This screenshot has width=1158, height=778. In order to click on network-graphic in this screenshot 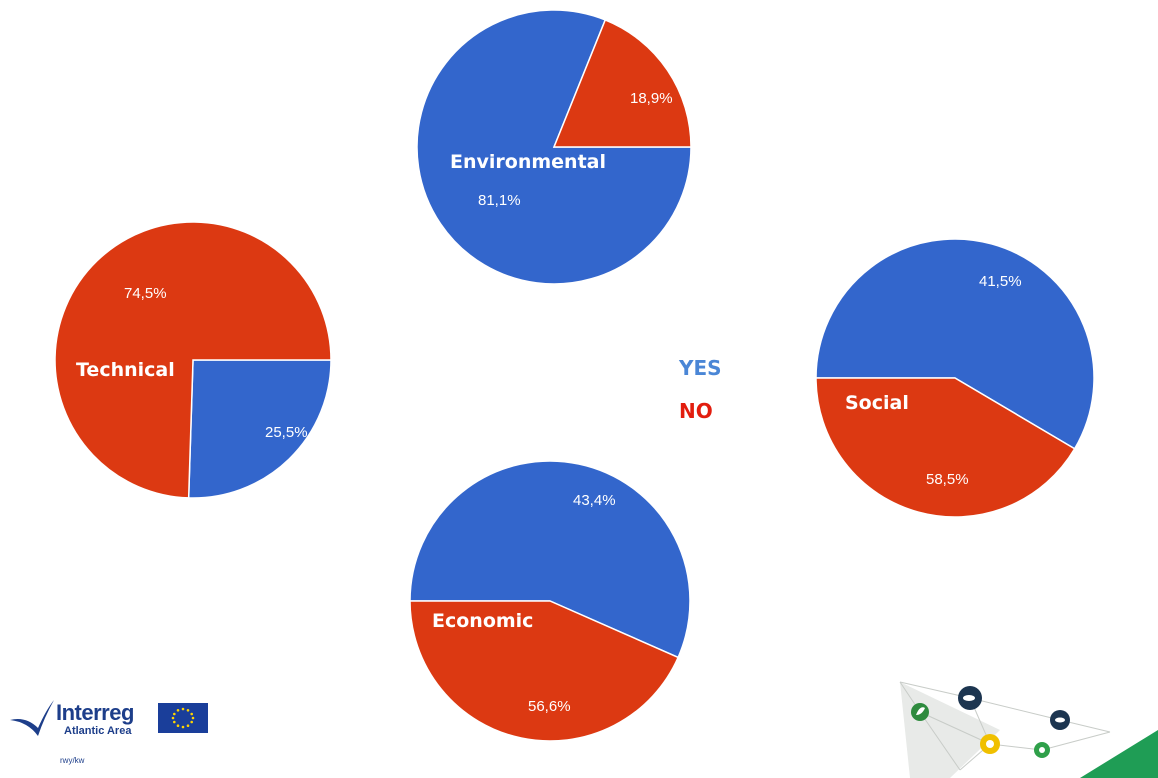, I will do `click(1028, 729)`.